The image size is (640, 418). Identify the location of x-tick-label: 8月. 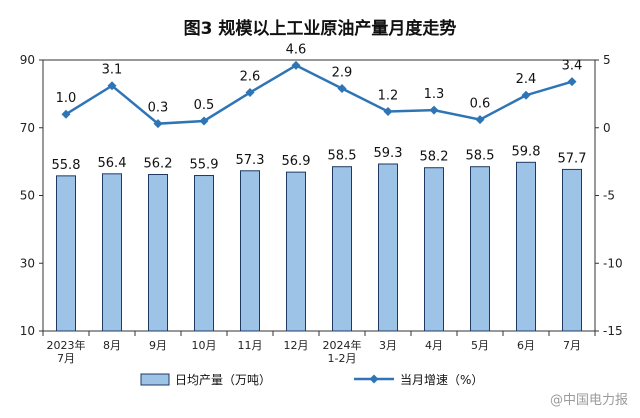
(112, 345).